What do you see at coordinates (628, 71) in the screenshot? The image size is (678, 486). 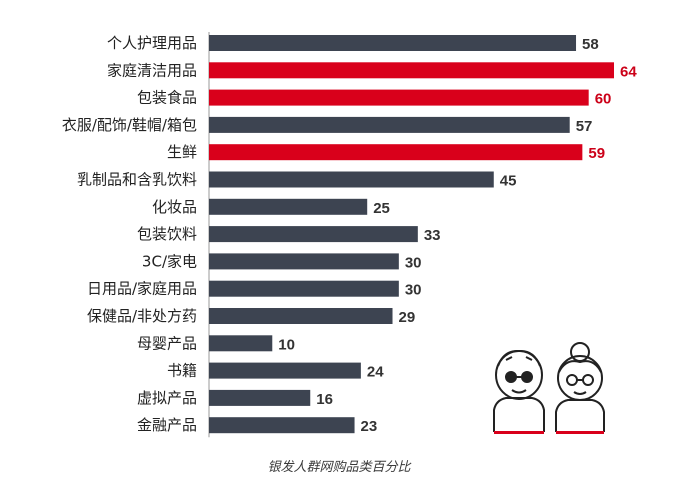 I see `value-label: 64` at bounding box center [628, 71].